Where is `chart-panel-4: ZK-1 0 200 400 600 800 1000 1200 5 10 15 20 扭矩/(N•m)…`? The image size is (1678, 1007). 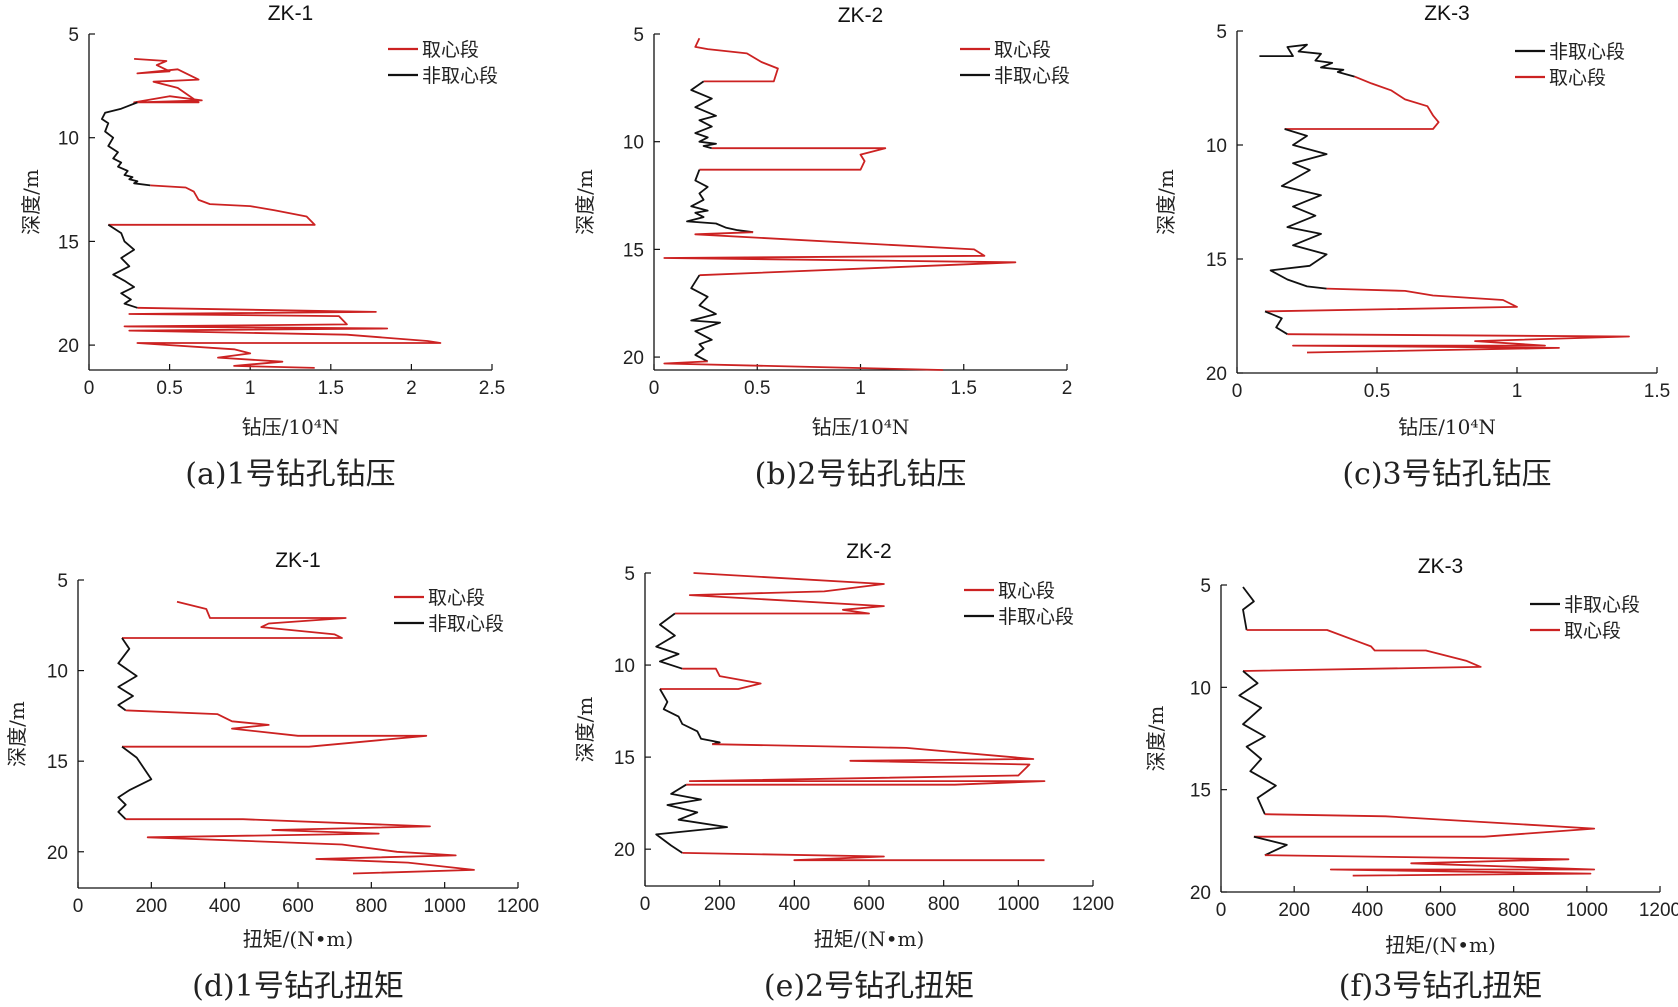
chart-panel-4: ZK-1 0 200 400 600 800 1000 1200 5 10 15 20 扭矩/(N•m)… is located at coordinates (272, 776).